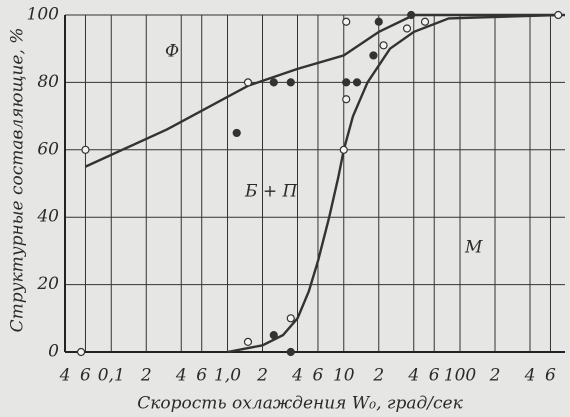 This screenshot has width=570, height=417. What do you see at coordinates (43, 15) in the screenshot?
I see `y-tick-label: 100` at bounding box center [43, 15].